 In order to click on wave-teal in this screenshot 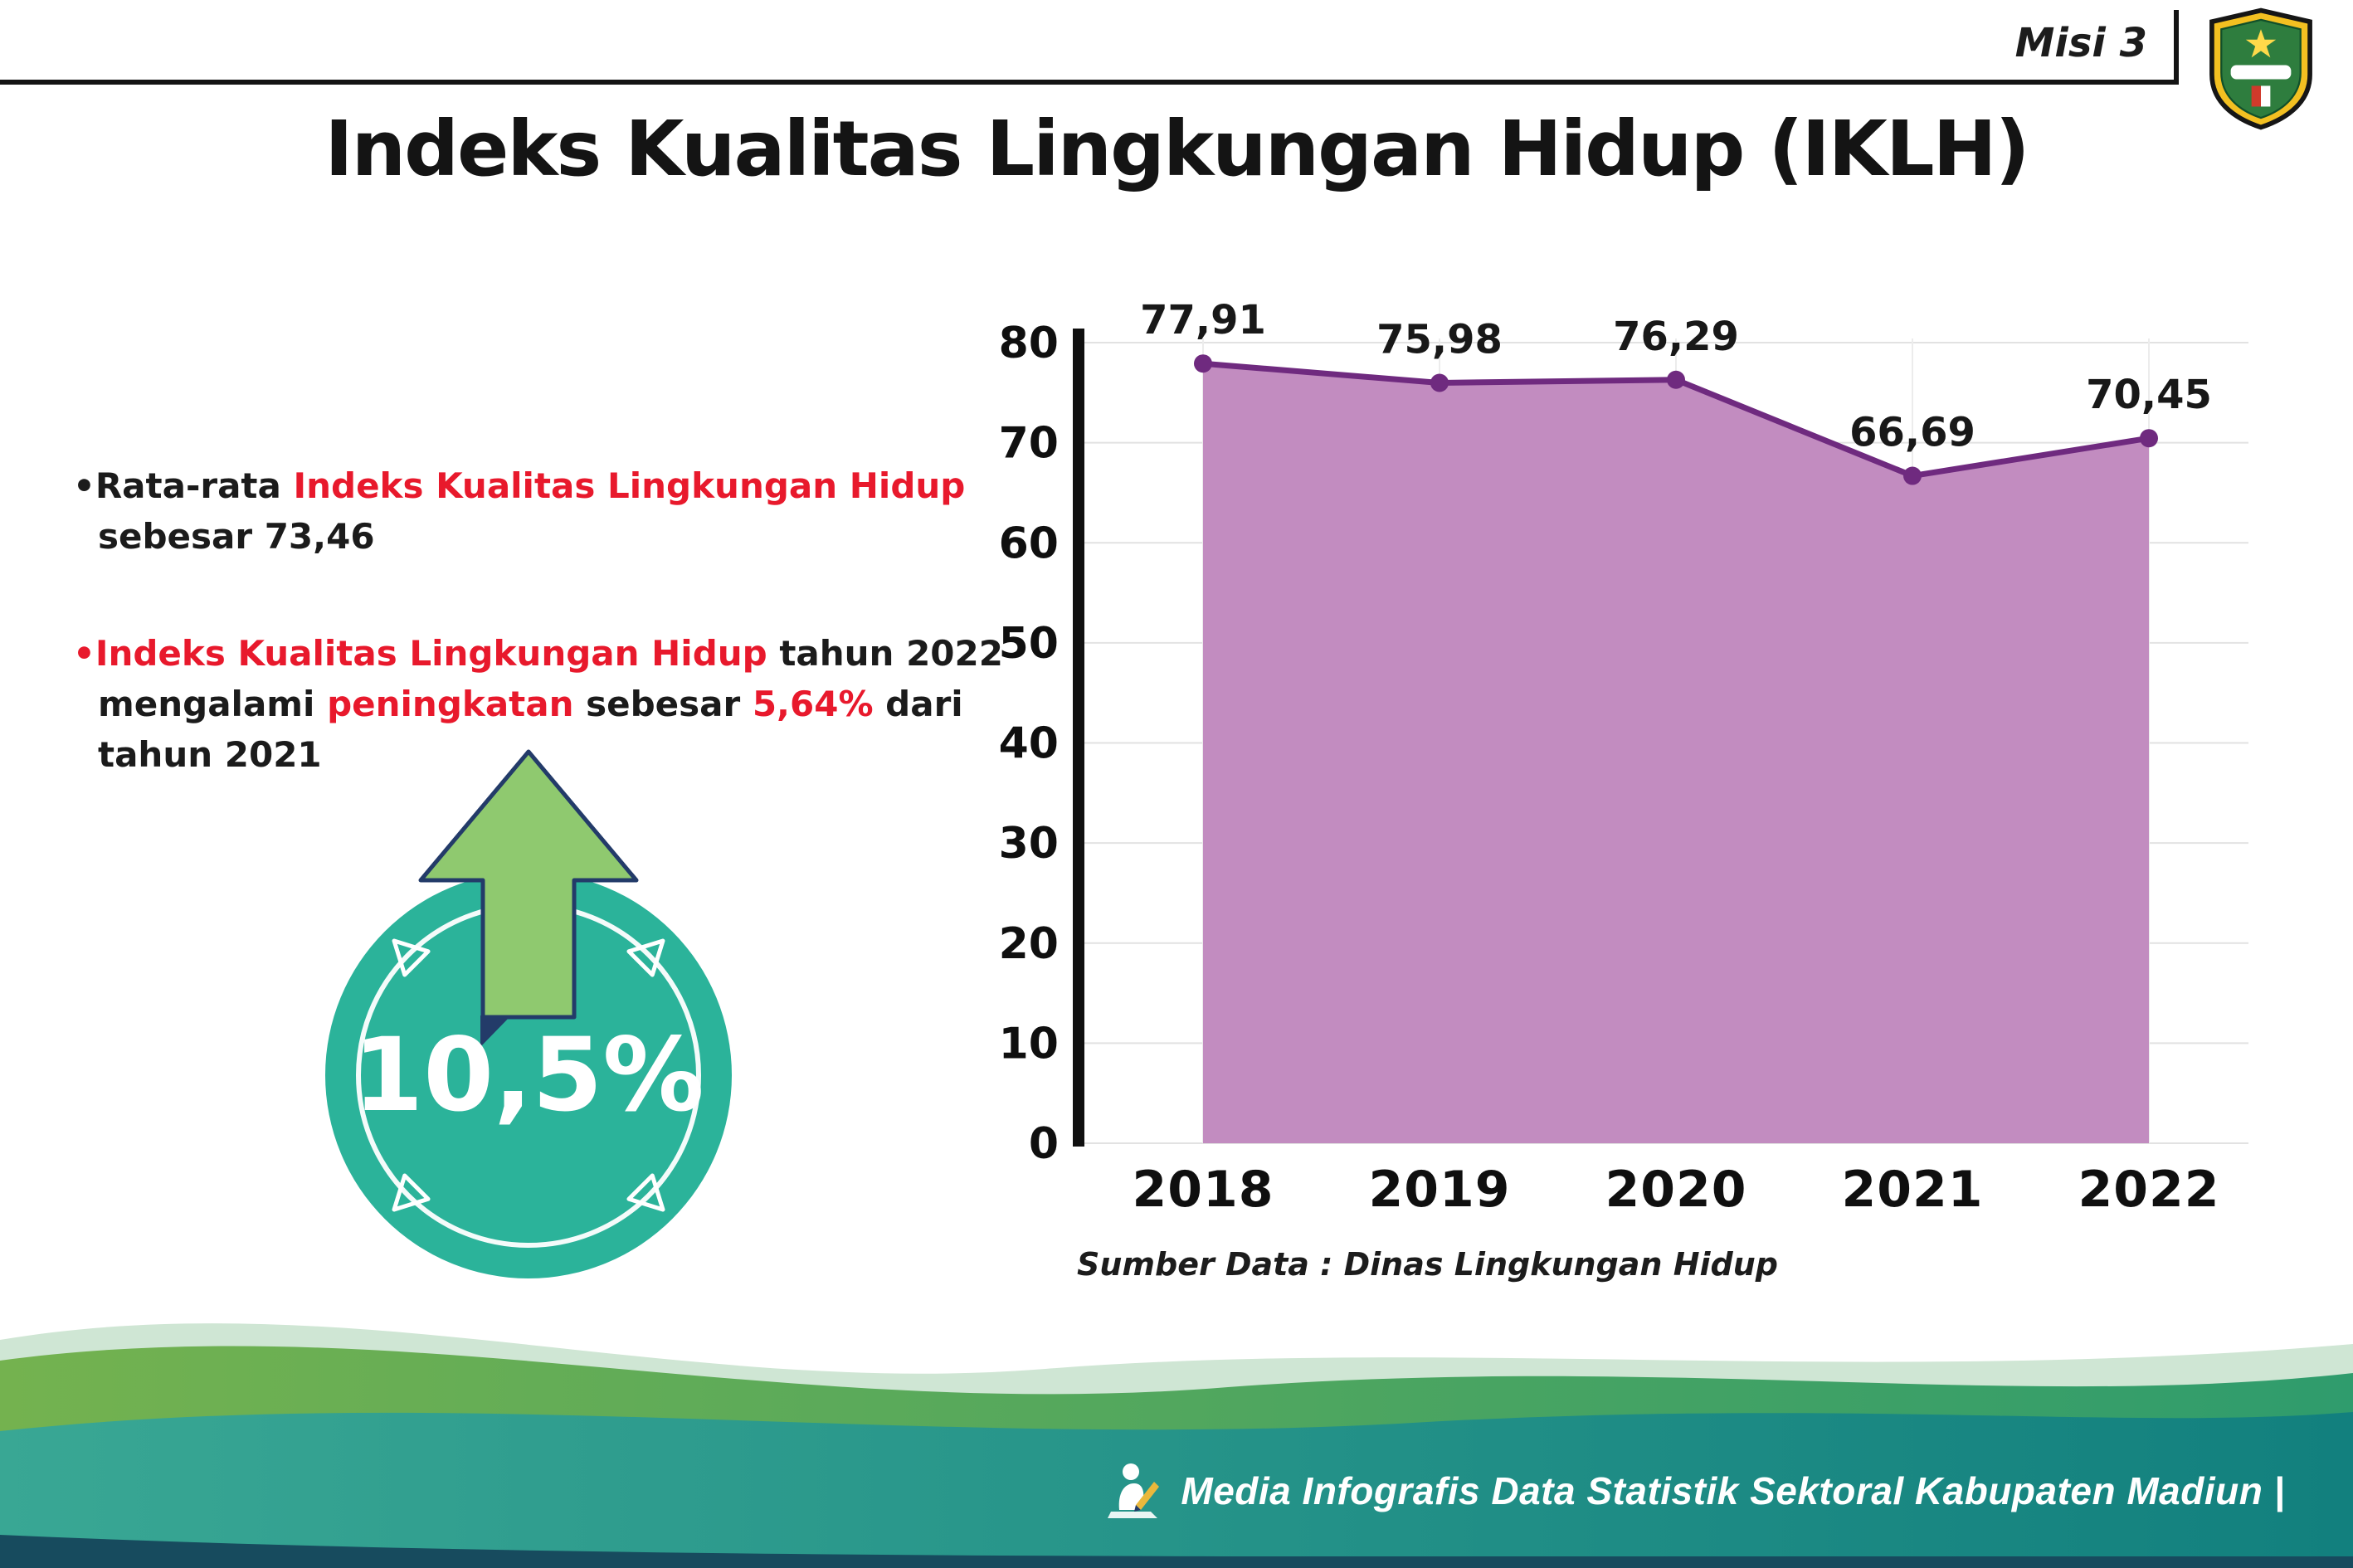, I will do `click(1176, 1490)`.